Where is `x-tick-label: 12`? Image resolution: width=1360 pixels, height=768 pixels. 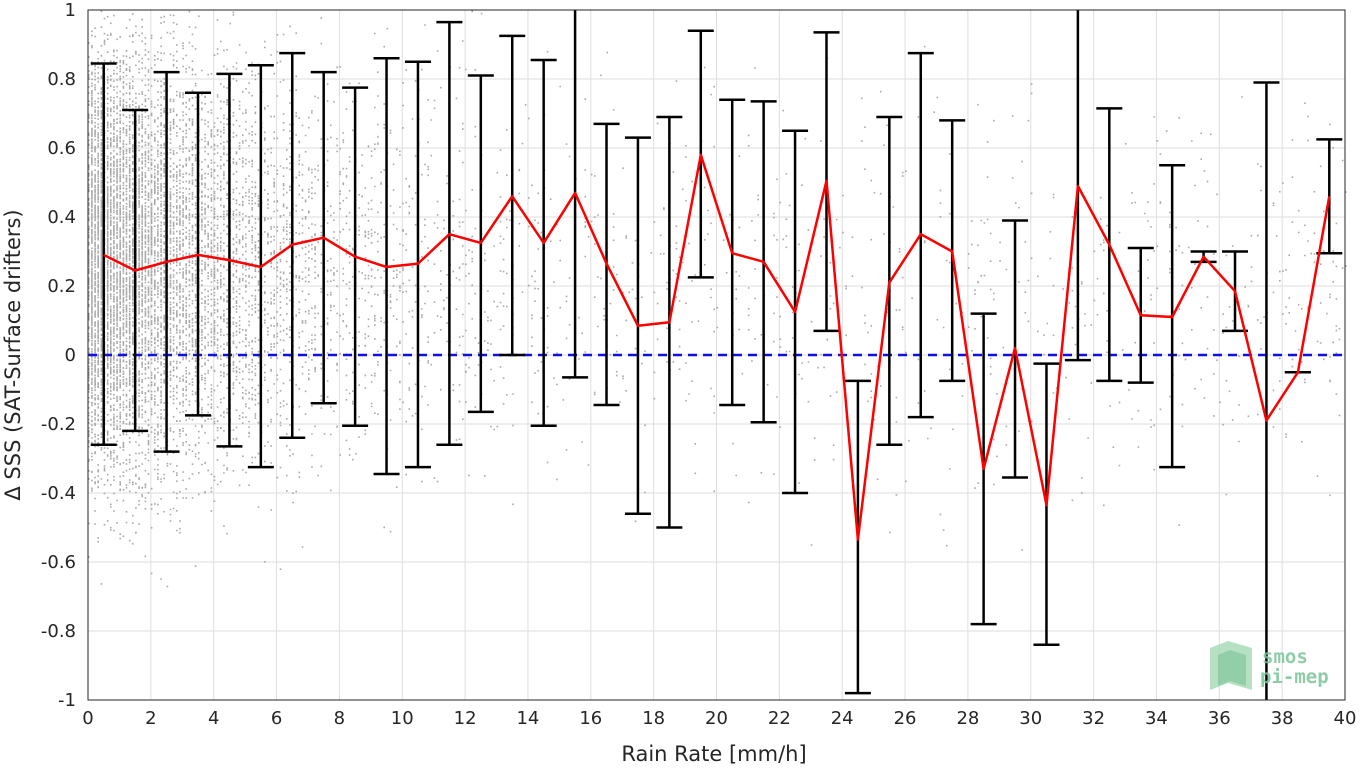 x-tick-label: 12 is located at coordinates (465, 718).